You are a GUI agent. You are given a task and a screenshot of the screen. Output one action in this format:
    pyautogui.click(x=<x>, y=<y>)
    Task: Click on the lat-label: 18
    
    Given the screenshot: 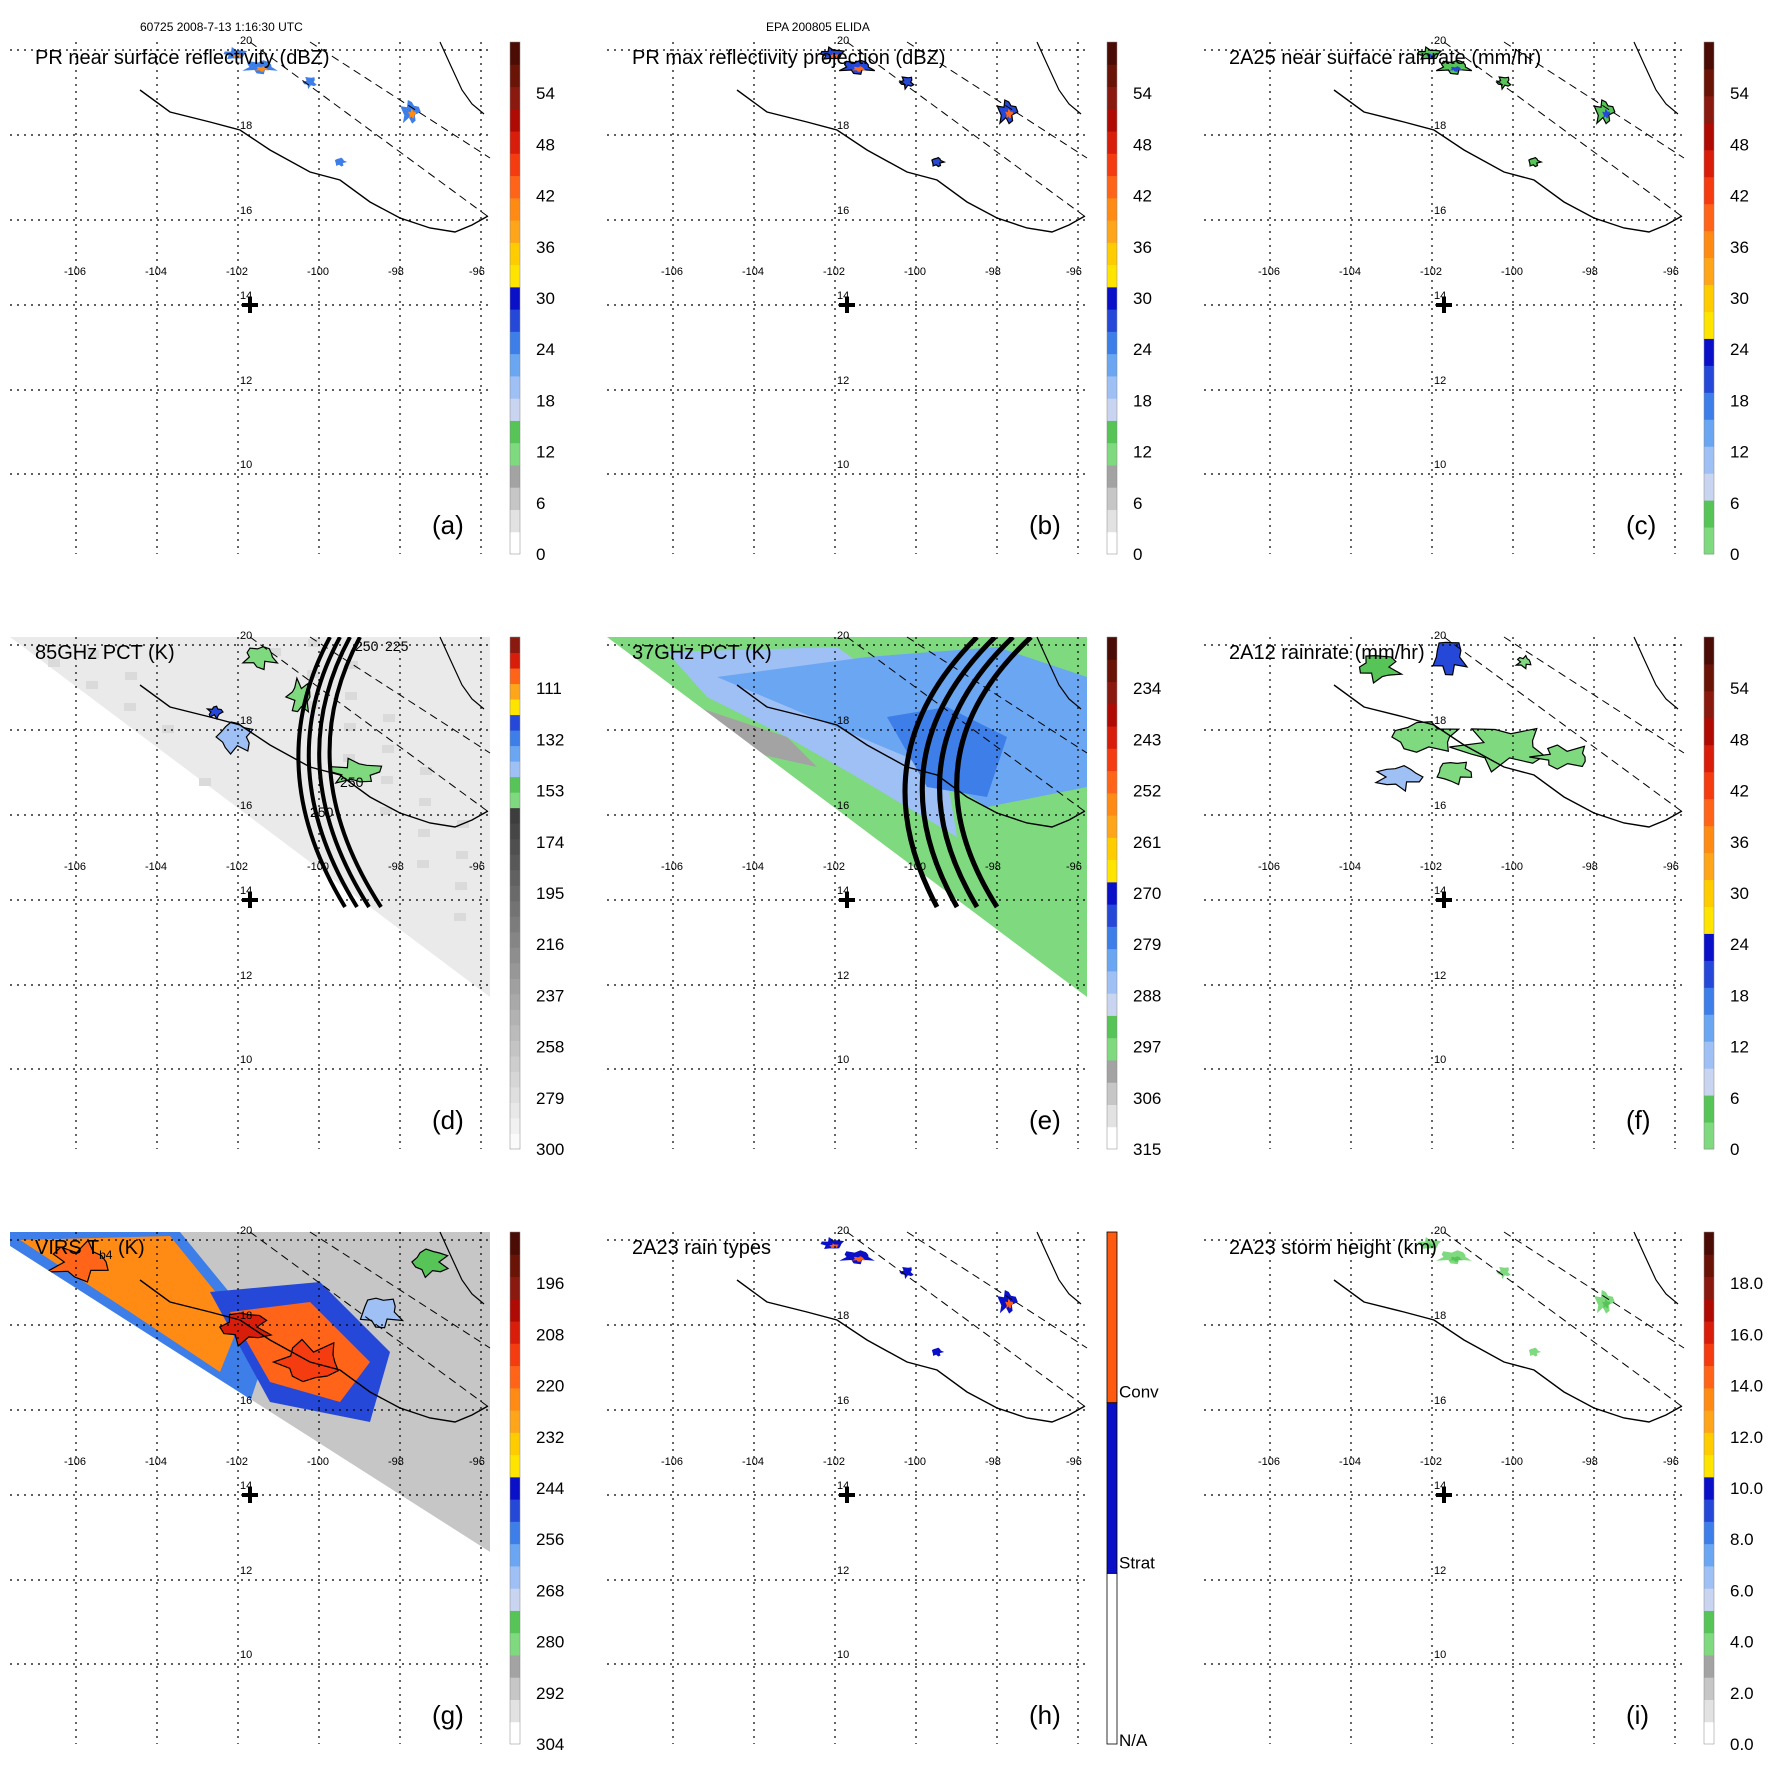 What is the action you would take?
    pyautogui.click(x=843, y=1316)
    